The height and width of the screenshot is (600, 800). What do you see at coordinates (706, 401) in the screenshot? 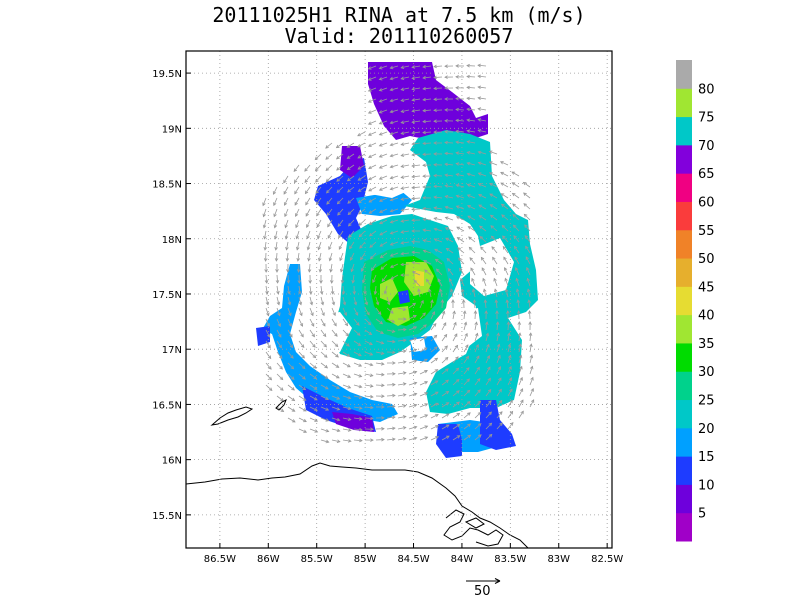
I see `colorbar-label: 25` at bounding box center [706, 401].